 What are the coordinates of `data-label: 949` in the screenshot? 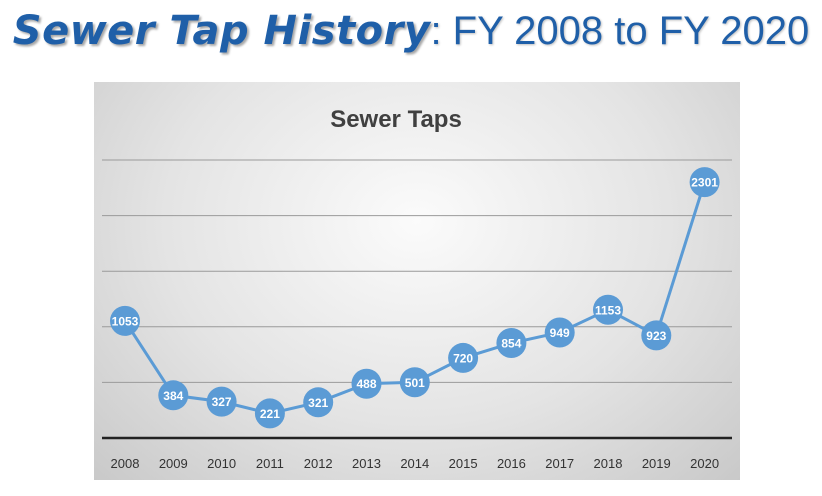 It's located at (560, 333).